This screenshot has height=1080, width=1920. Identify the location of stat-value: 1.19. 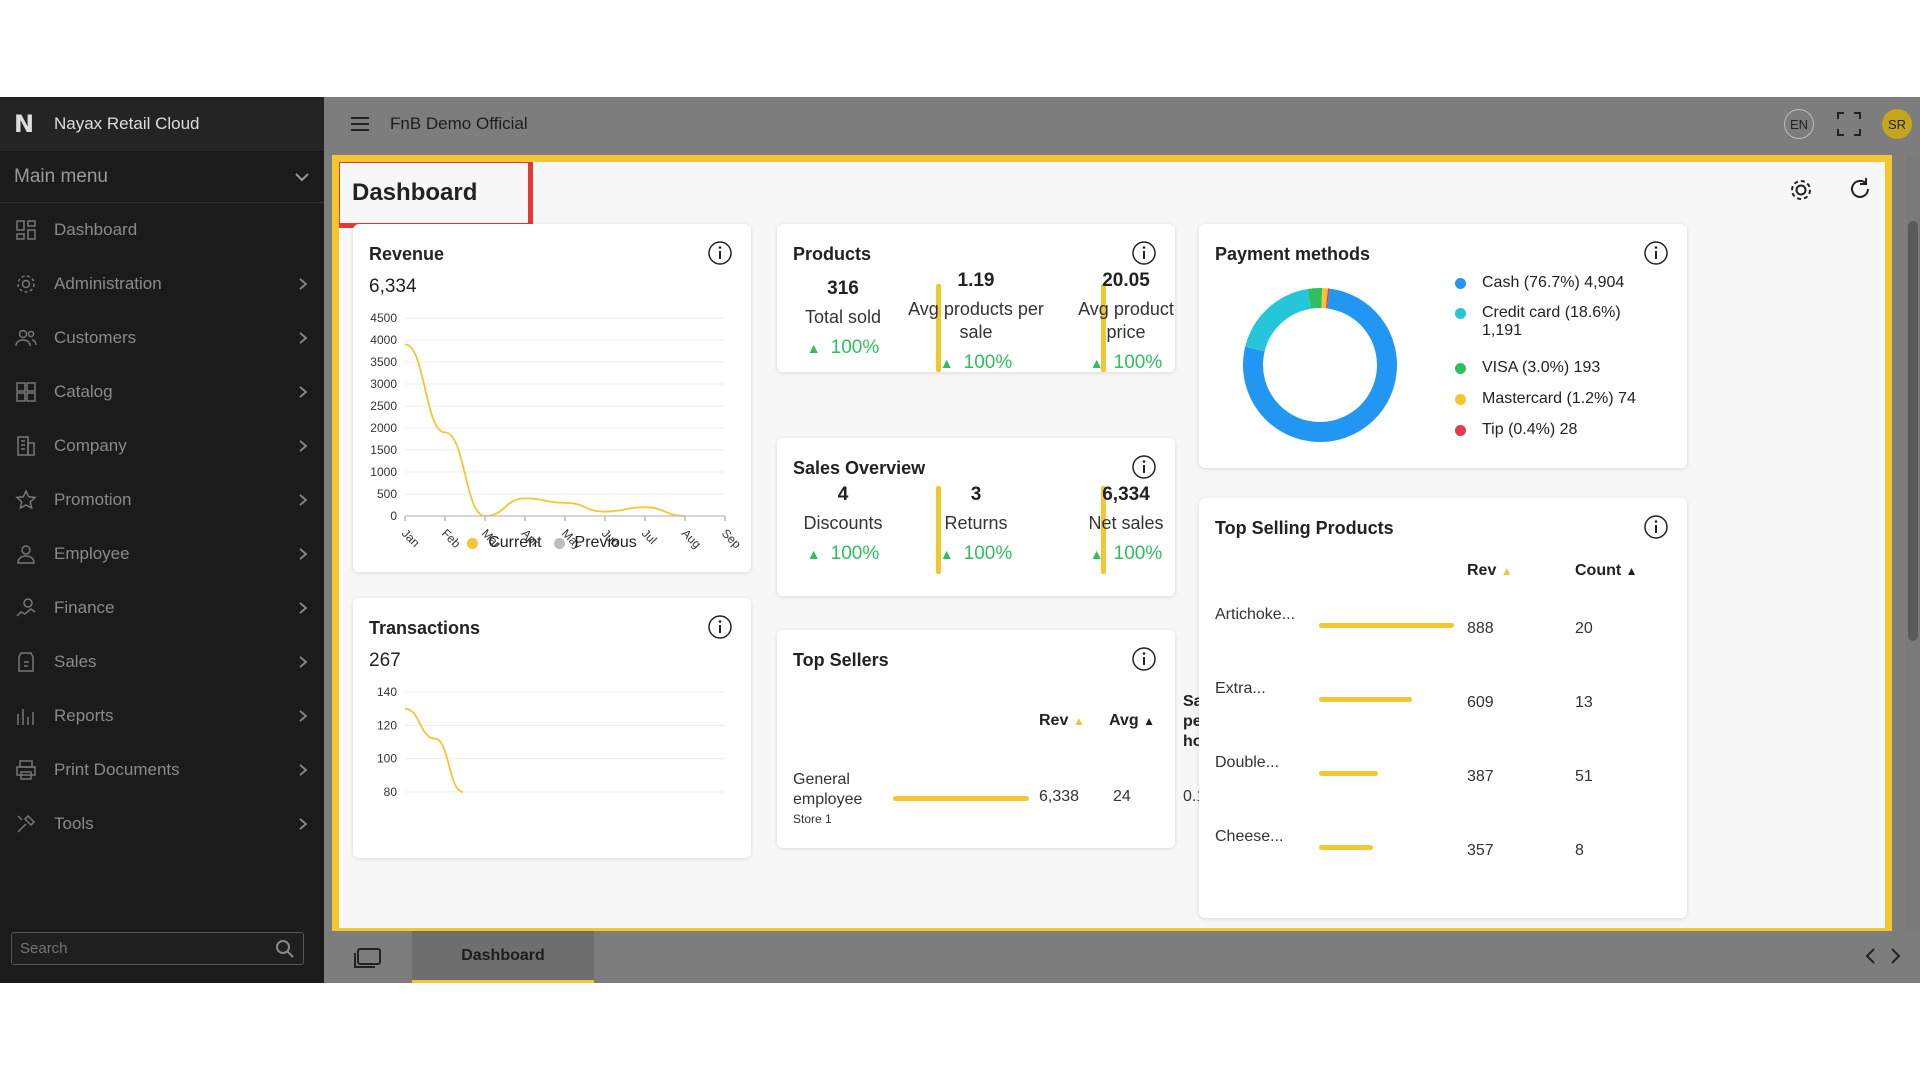
(976, 280).